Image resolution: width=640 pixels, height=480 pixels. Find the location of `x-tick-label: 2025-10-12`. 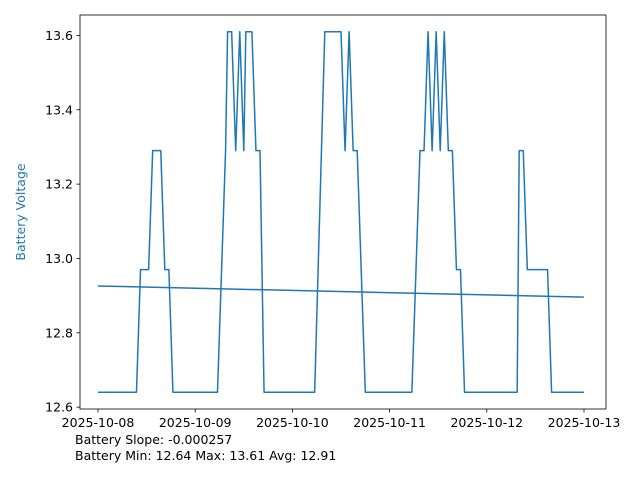

x-tick-label: 2025-10-12 is located at coordinates (486, 422).